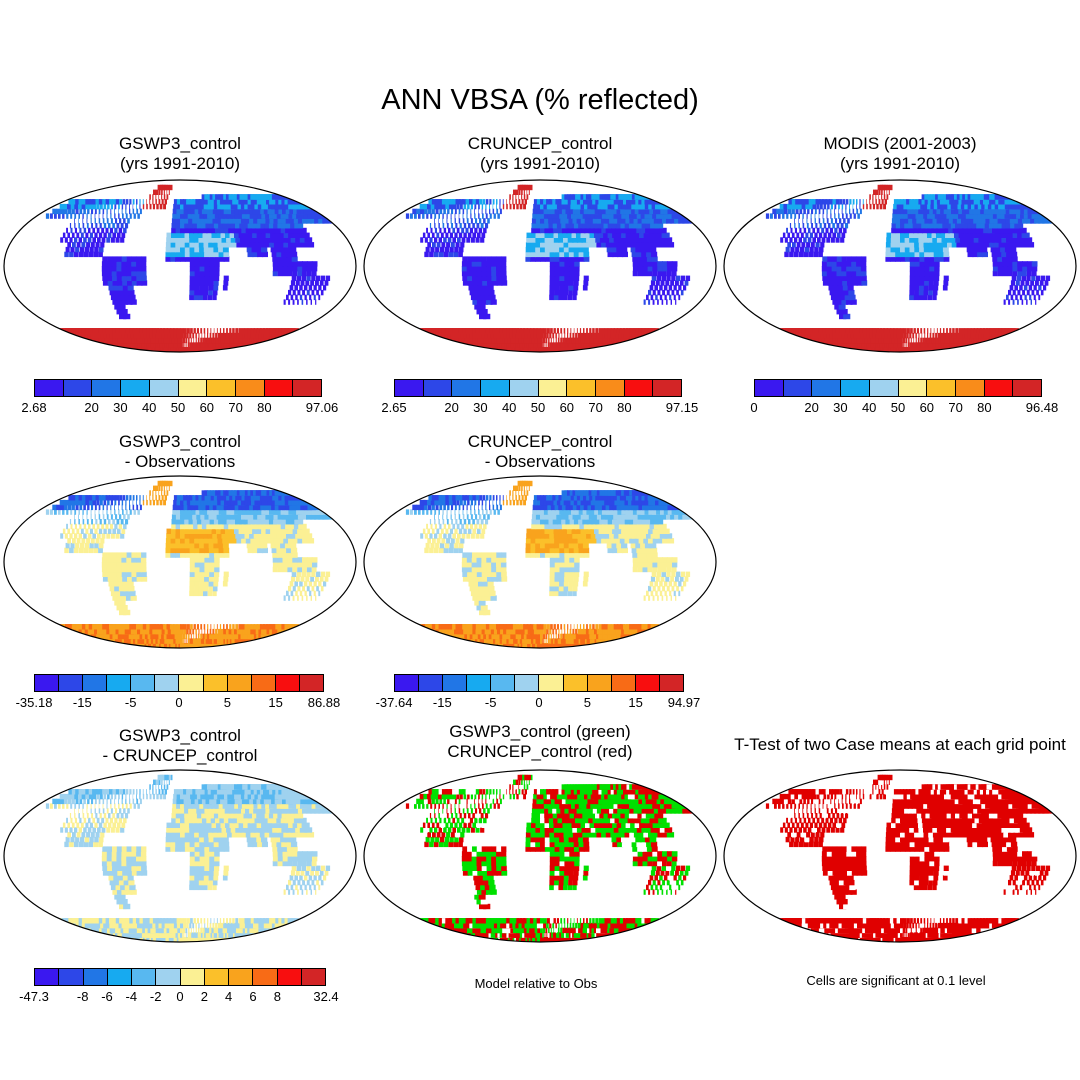 This screenshot has height=1080, width=1080. I want to click on colorbar-tick-label: 40, so click(149, 407).